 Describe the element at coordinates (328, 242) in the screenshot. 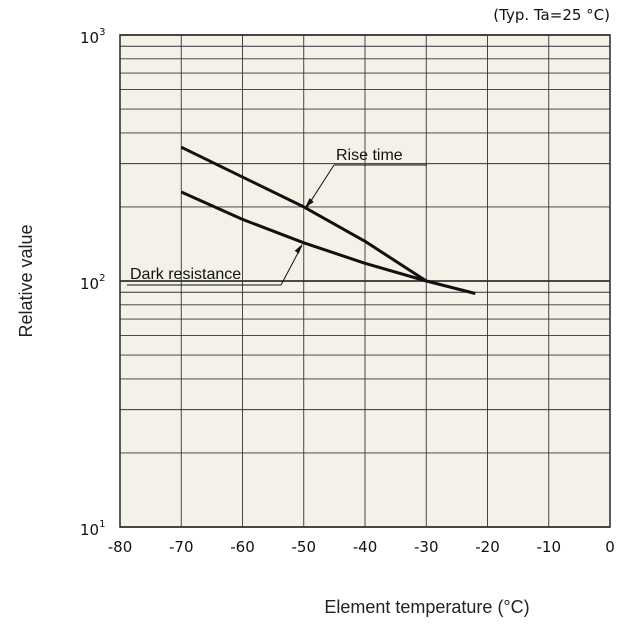

I see `series-line-dark-resistance` at that location.